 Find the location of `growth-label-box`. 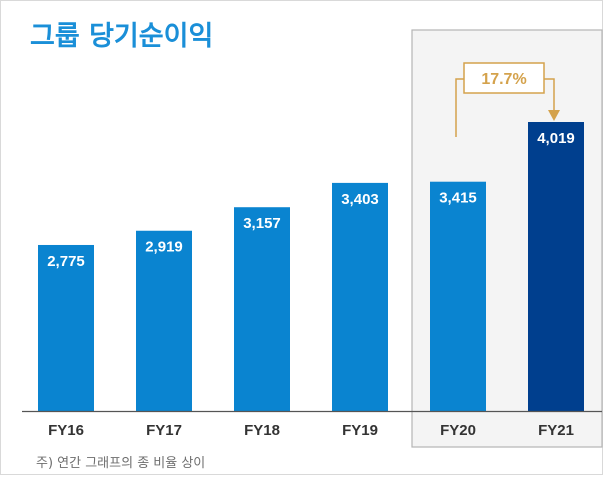

growth-label-box is located at coordinates (504, 78).